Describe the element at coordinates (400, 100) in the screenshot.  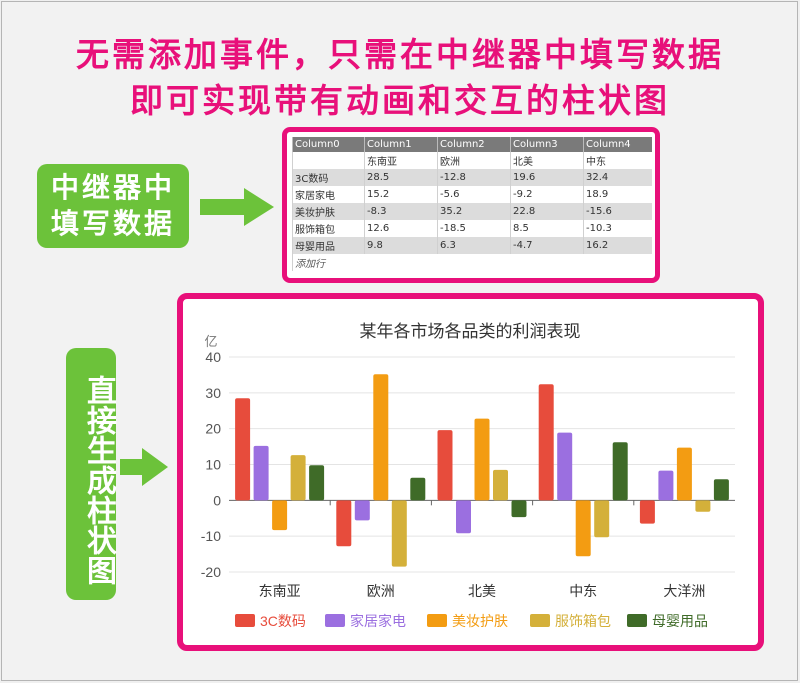
I see `headline-line-2: 即可实现带有动画和交互的柱状图` at that location.